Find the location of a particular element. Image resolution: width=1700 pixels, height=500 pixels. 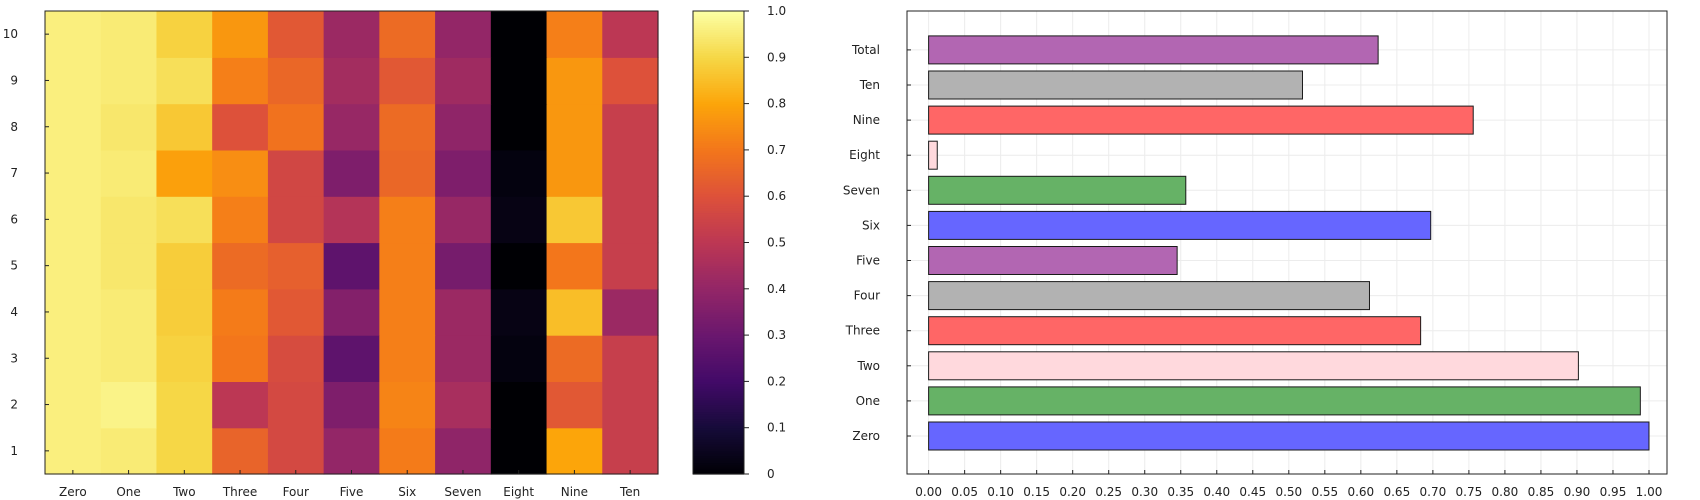

bar-eight is located at coordinates (933, 155).